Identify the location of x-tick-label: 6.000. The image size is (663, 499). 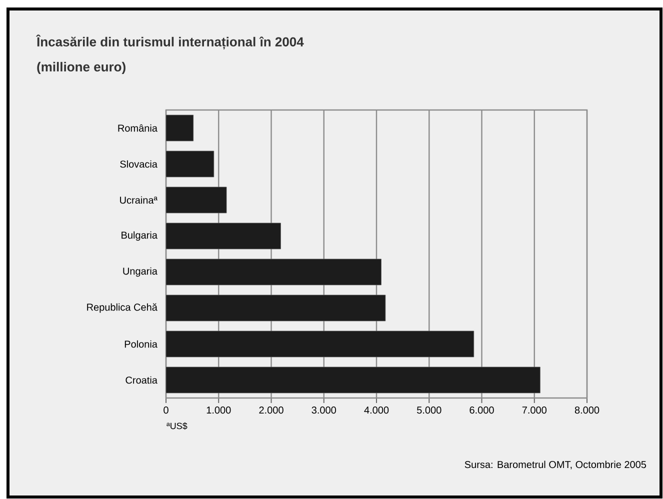
(482, 410).